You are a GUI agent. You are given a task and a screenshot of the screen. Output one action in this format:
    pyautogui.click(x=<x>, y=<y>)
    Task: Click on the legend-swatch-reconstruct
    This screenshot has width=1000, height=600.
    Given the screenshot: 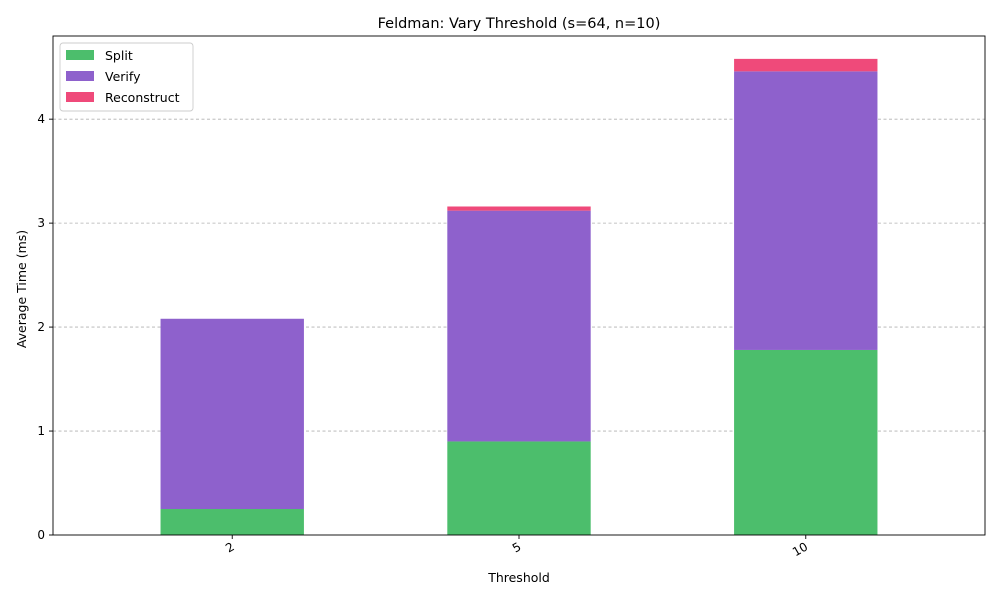 What is the action you would take?
    pyautogui.click(x=80, y=97)
    